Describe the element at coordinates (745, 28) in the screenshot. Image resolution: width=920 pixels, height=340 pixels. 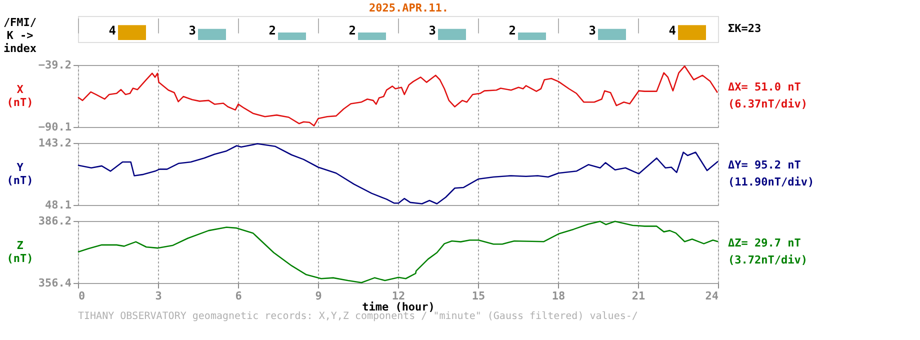
I see `text: ΣK=23` at that location.